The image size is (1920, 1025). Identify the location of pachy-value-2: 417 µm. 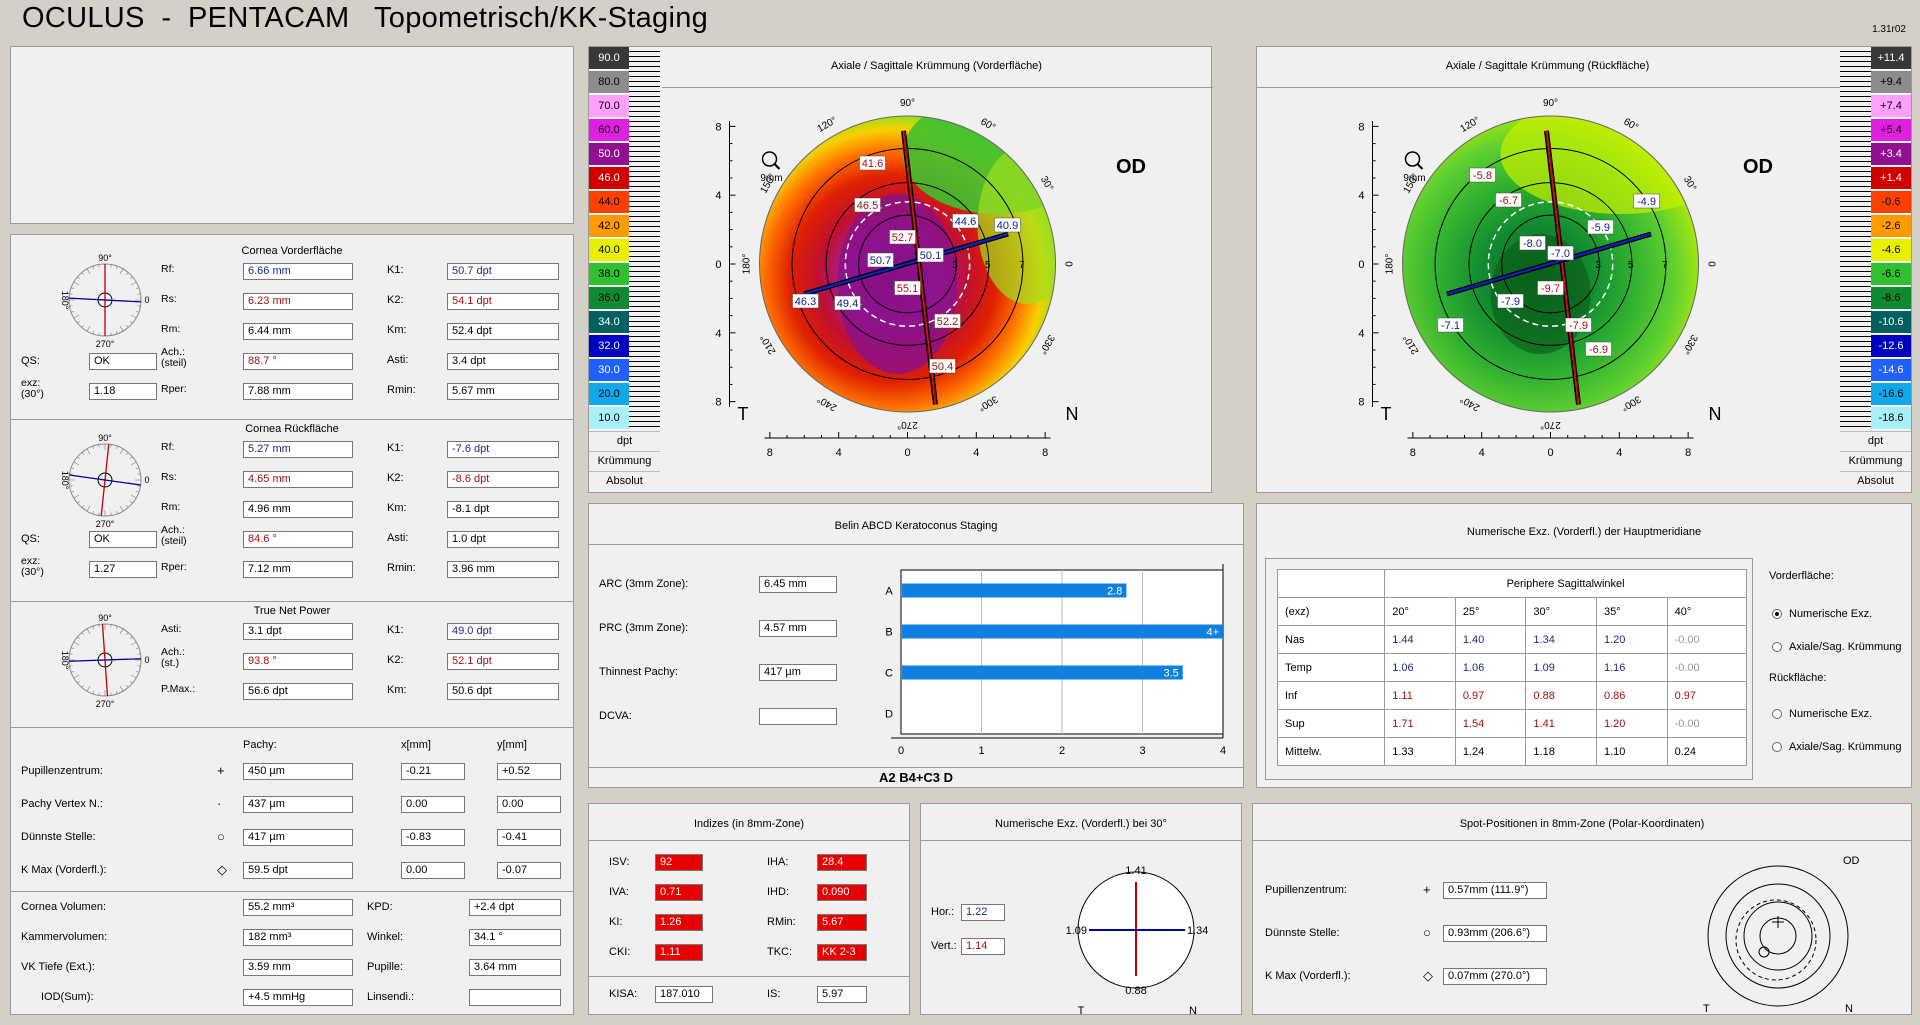
(298, 837).